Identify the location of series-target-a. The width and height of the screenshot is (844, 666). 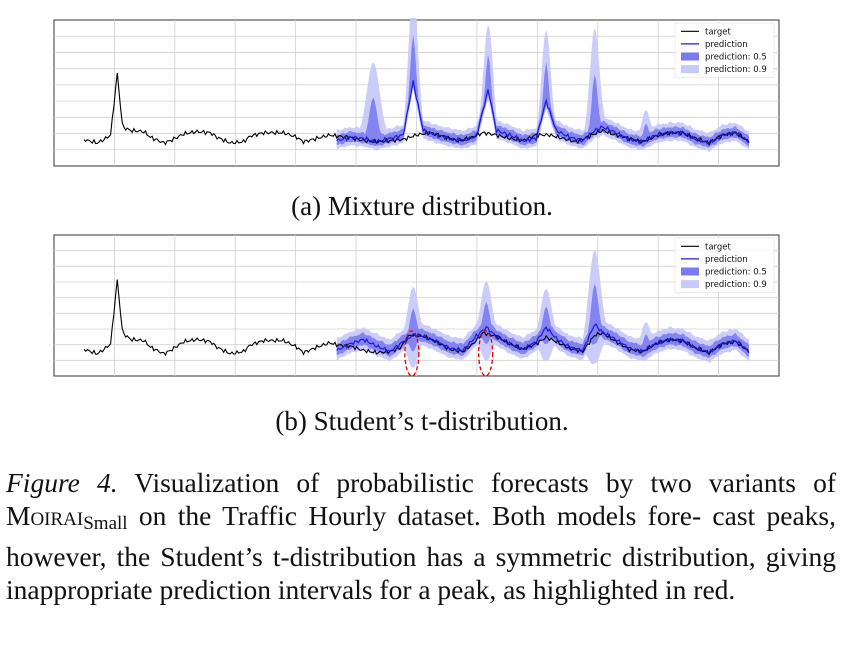
(416, 109).